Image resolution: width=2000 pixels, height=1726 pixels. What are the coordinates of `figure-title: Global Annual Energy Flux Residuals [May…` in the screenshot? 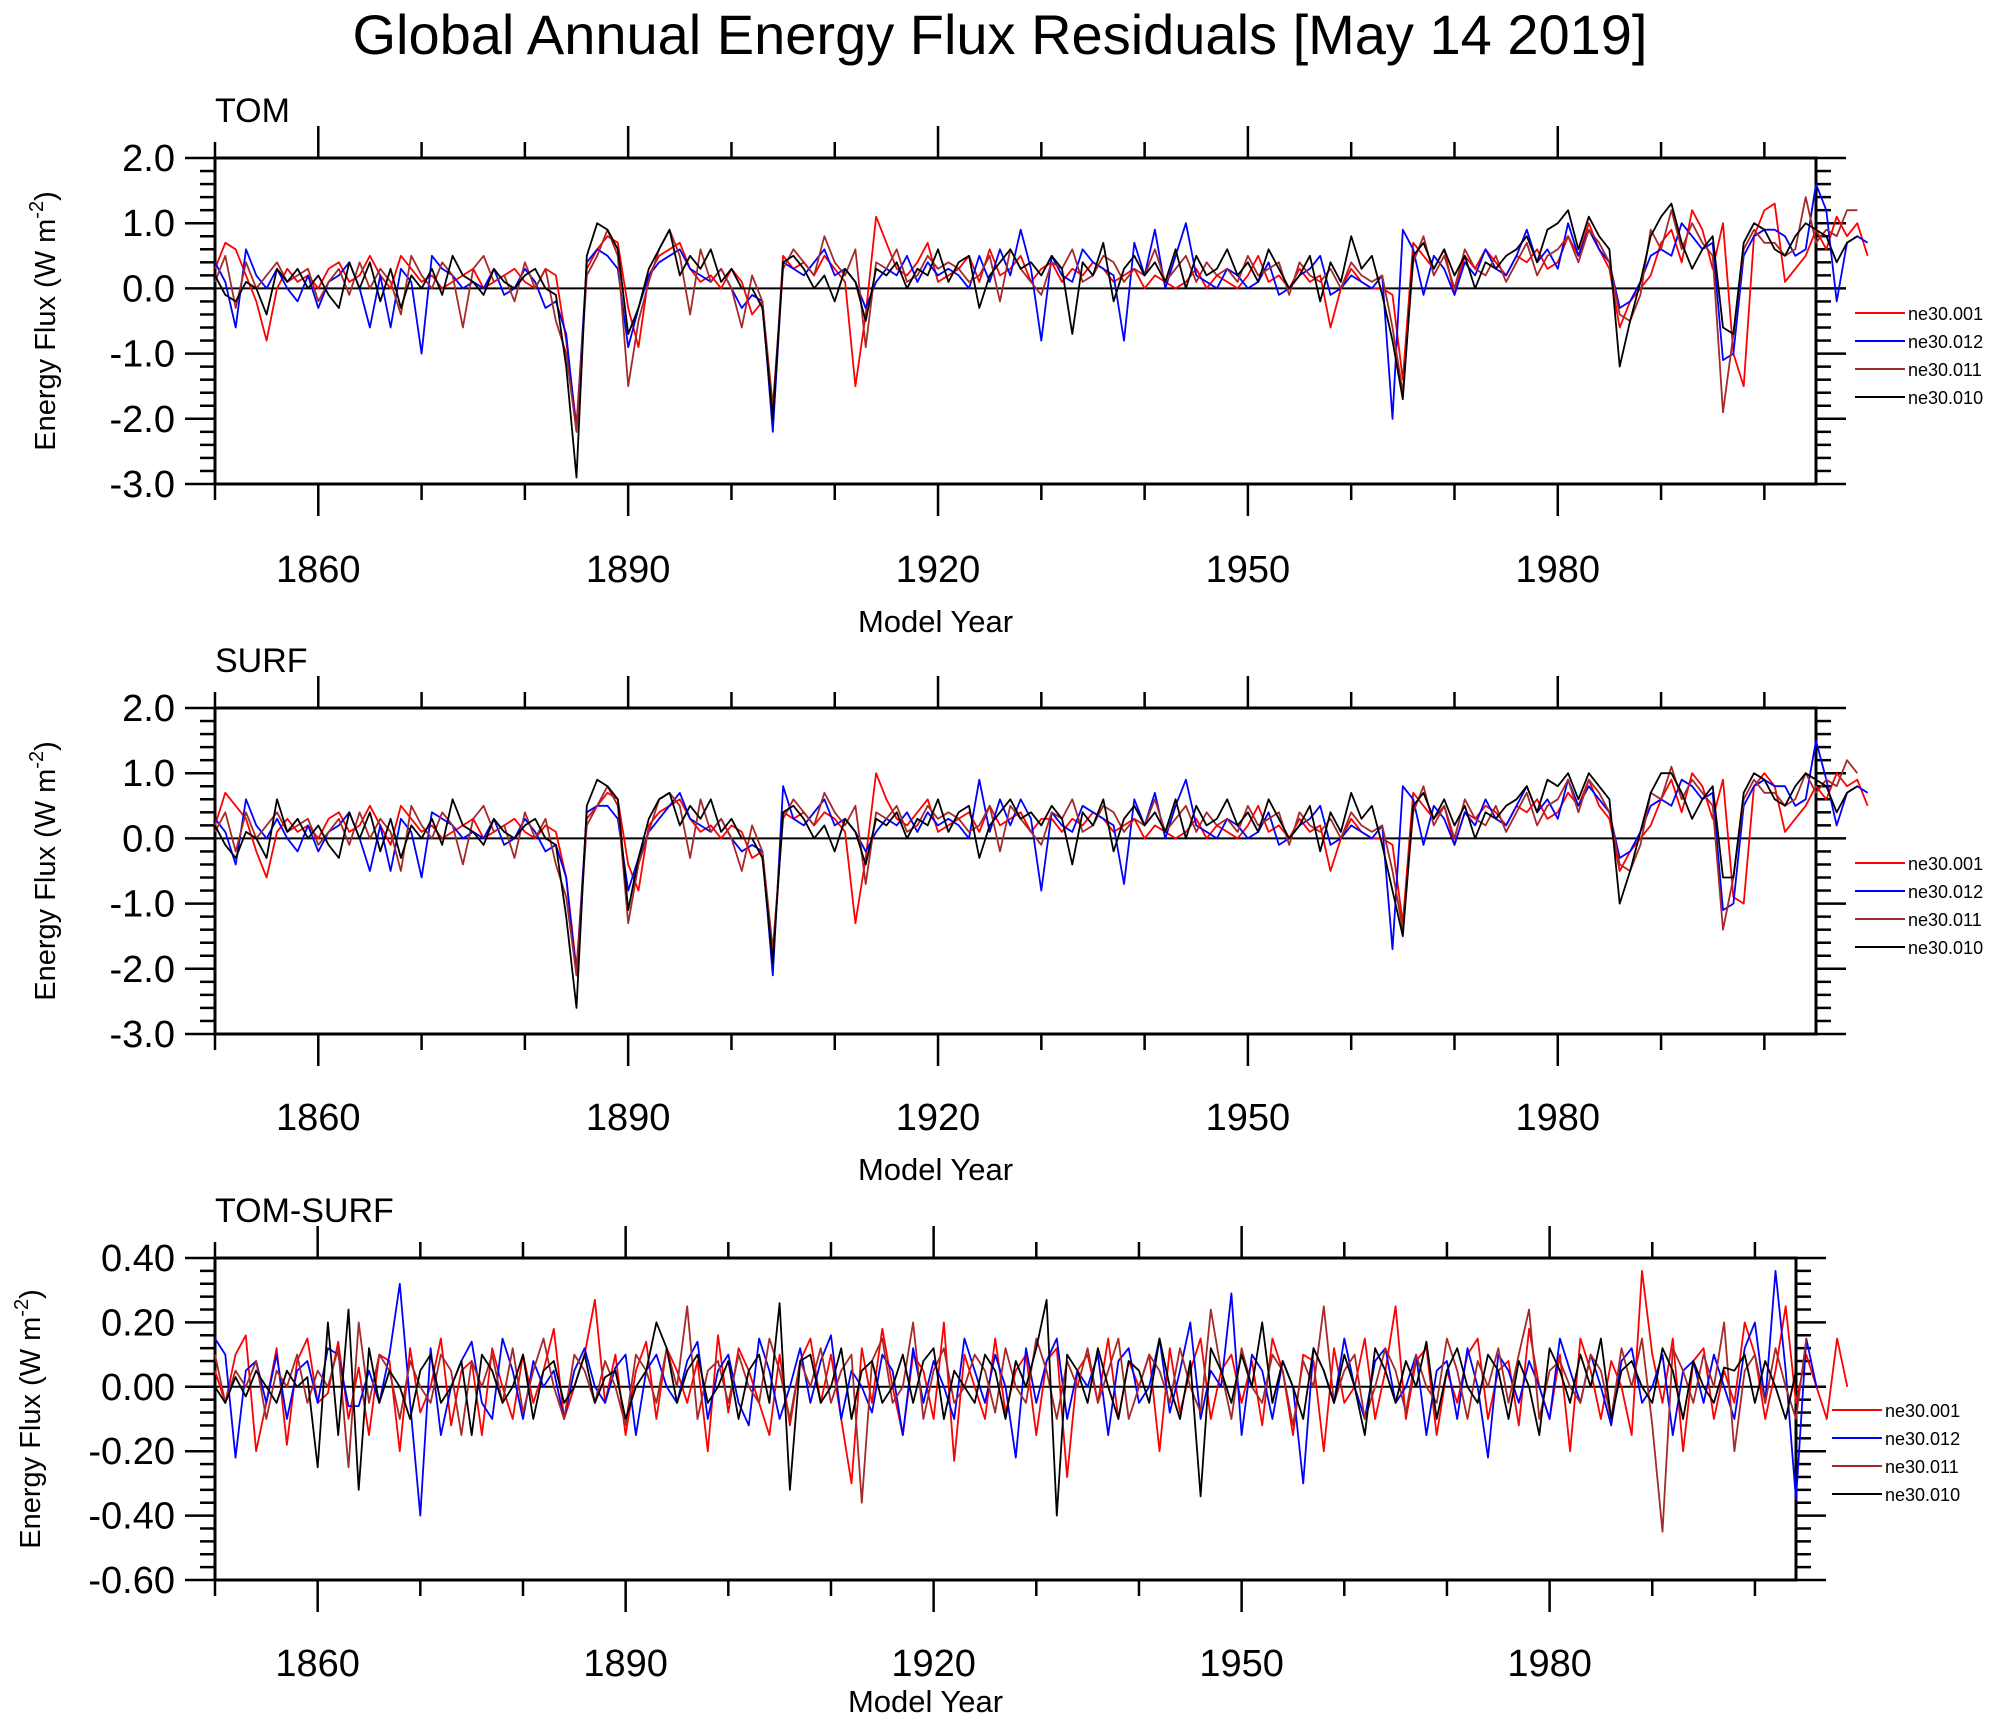 It's located at (1000, 34).